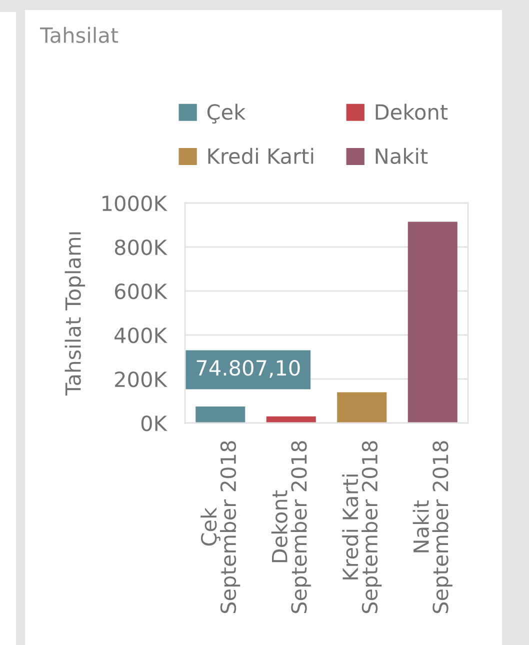 The image size is (529, 645). What do you see at coordinates (74, 314) in the screenshot?
I see `y-axis-title: Tahsilat Toplamı` at bounding box center [74, 314].